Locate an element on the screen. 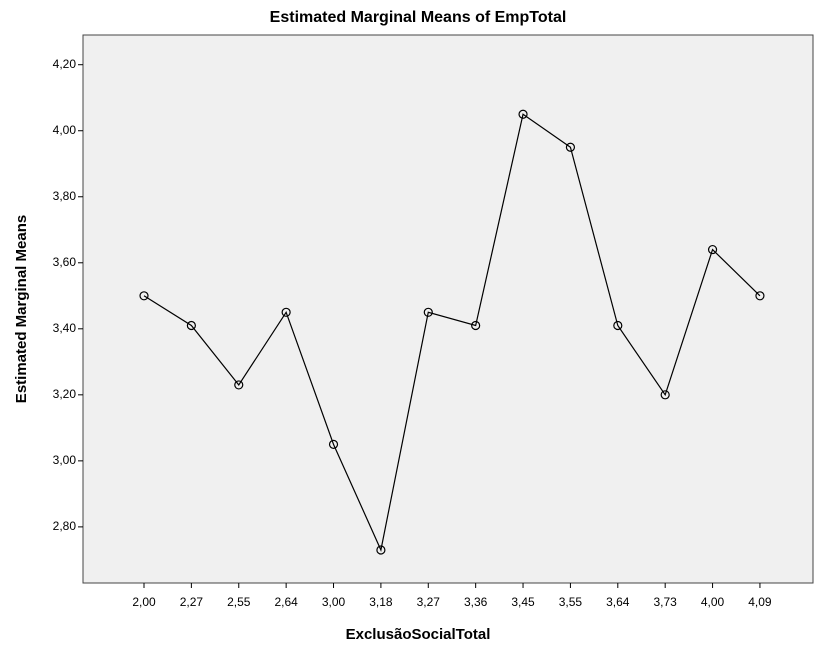 This screenshot has height=650, width=814. x-tick-label: 3,55 is located at coordinates (571, 602).